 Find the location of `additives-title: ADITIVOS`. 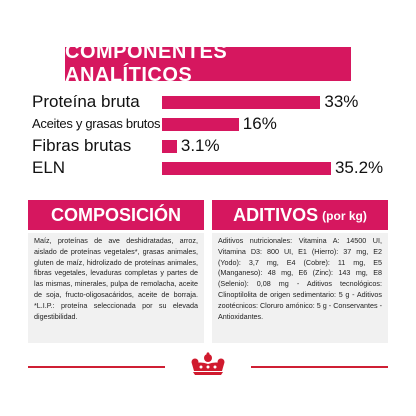

additives-title: ADITIVOS is located at coordinates (276, 214).